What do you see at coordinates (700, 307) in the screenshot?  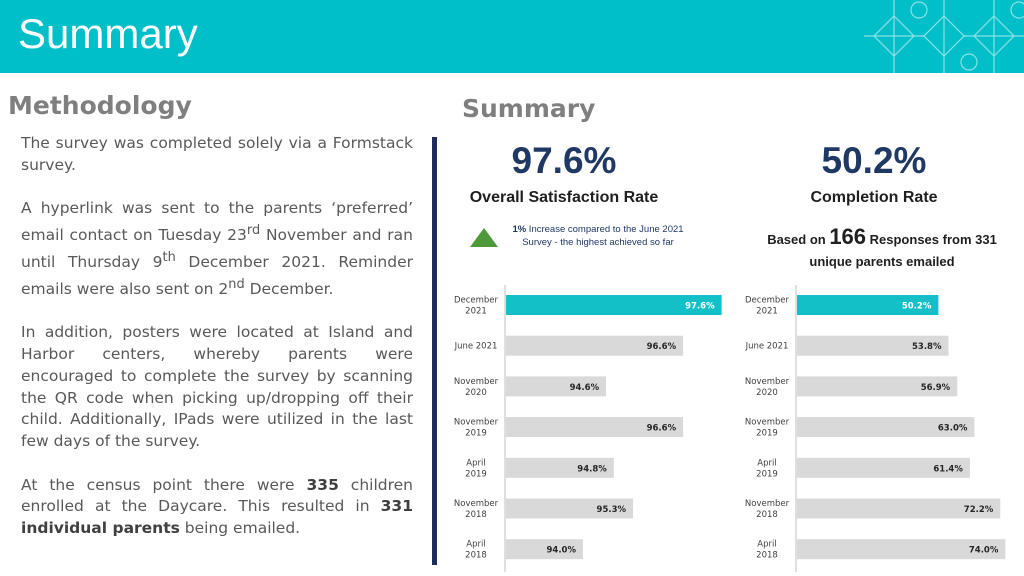 I see `value-label: 97.6%` at bounding box center [700, 307].